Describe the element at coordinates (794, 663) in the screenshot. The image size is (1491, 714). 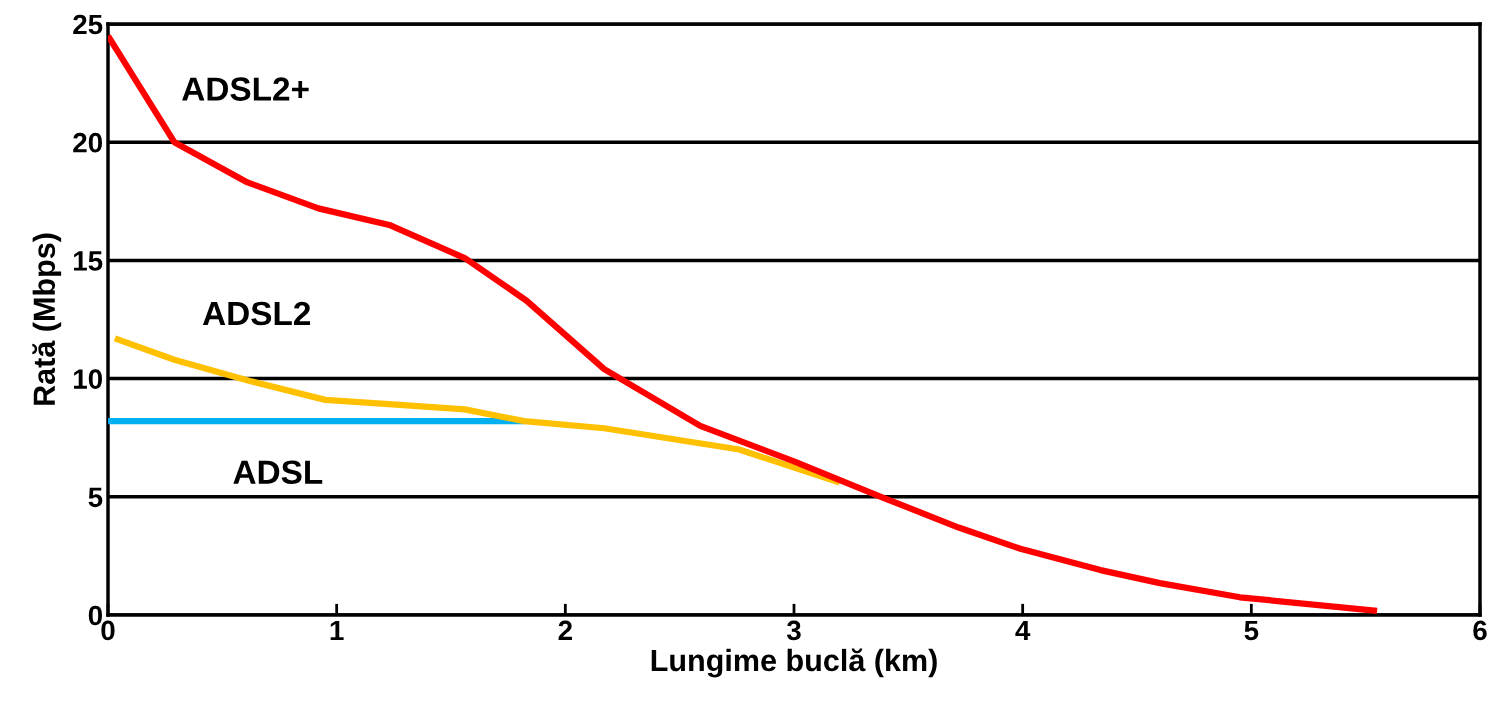
I see `x-axis-title: Lungime buclă (km)` at that location.